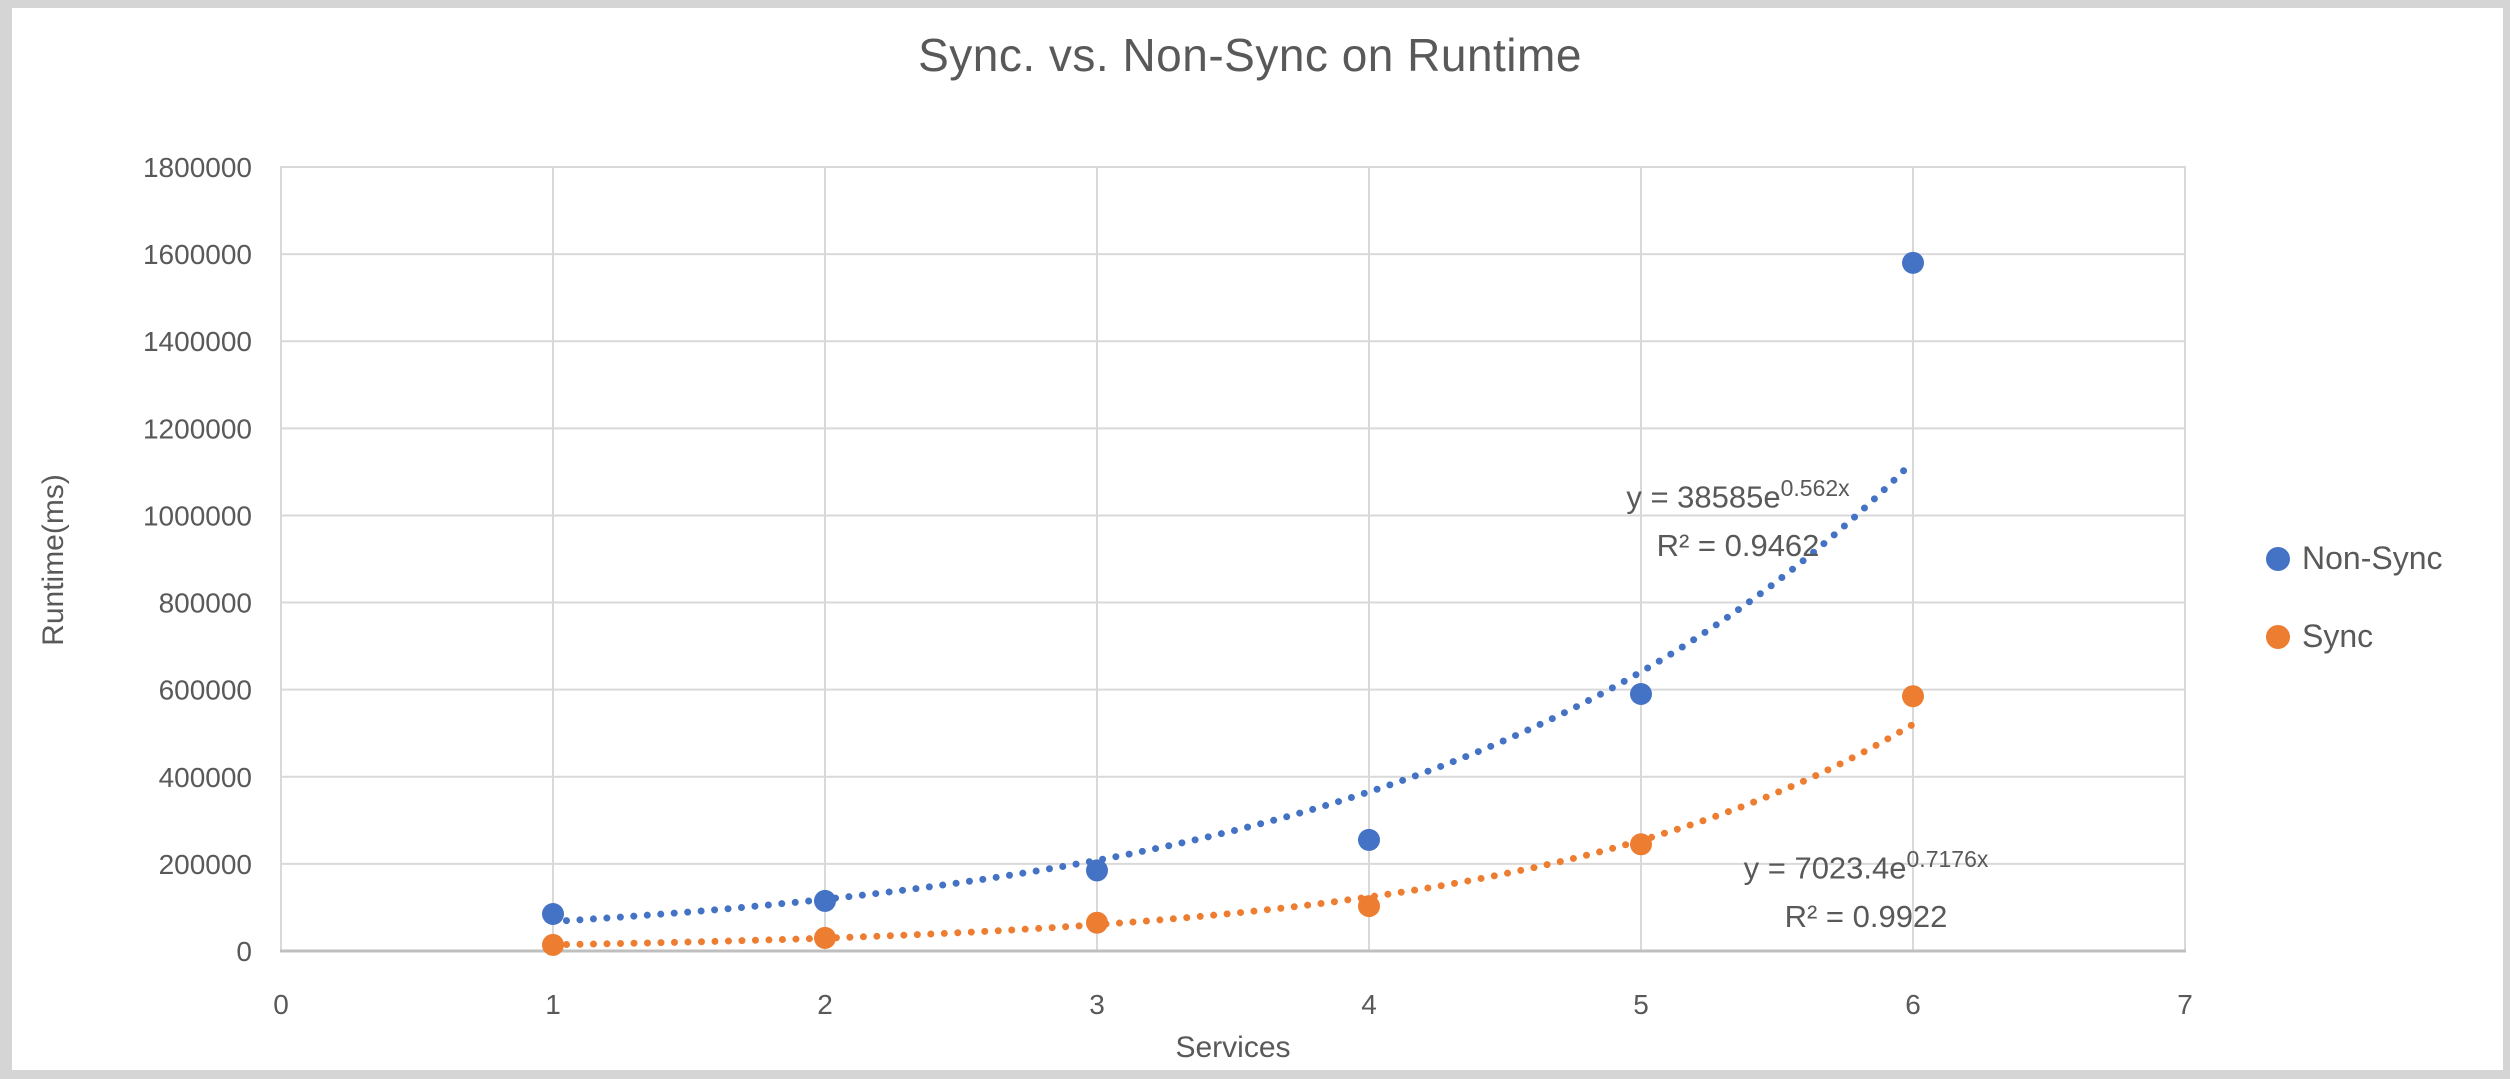 This screenshot has height=1079, width=2510. I want to click on x-tick-label: 4, so click(1369, 1004).